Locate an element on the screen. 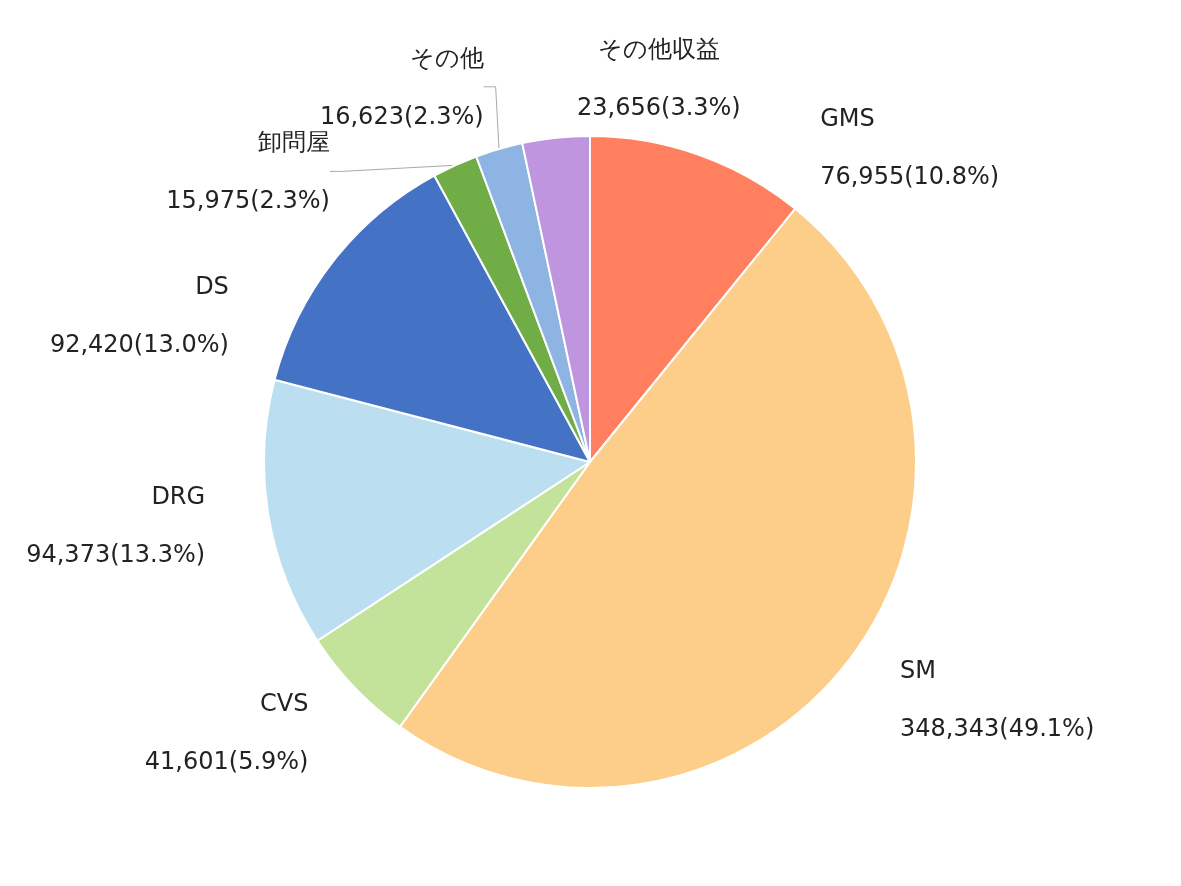 The width and height of the screenshot is (1181, 886). data-label: 94,373(13.3%) is located at coordinates (116, 554).